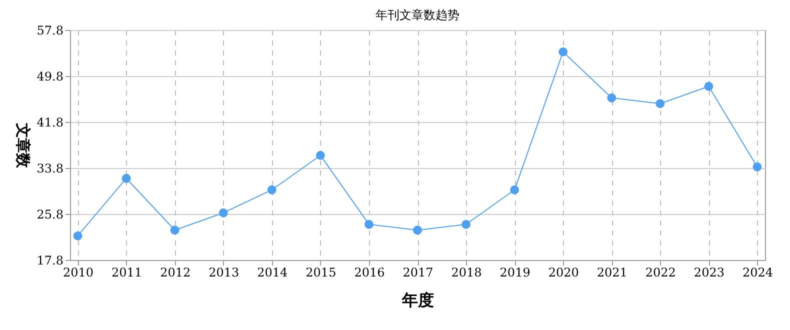 The height and width of the screenshot is (330, 790). I want to click on x-tick-label: 2021, so click(612, 273).